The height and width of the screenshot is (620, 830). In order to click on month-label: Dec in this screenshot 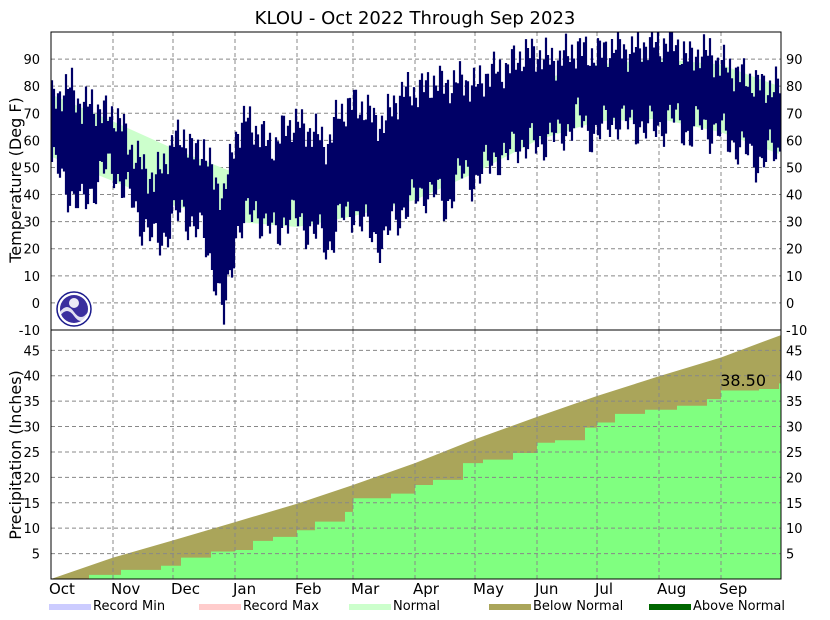, I will do `click(185, 589)`.